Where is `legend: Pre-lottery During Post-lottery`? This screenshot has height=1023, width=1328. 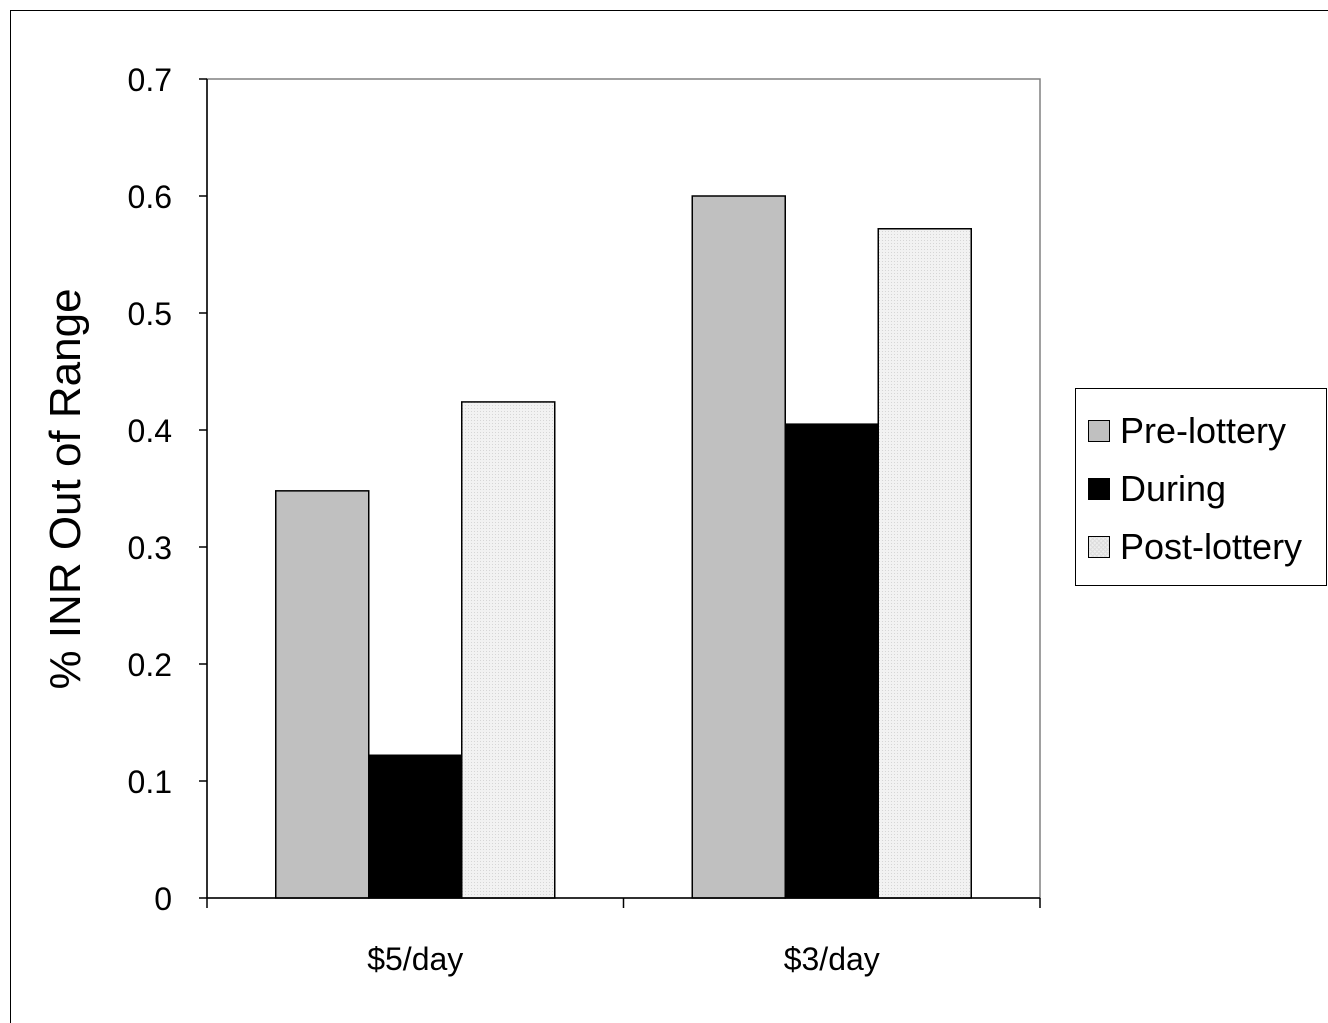 legend: Pre-lottery During Post-lottery is located at coordinates (1201, 487).